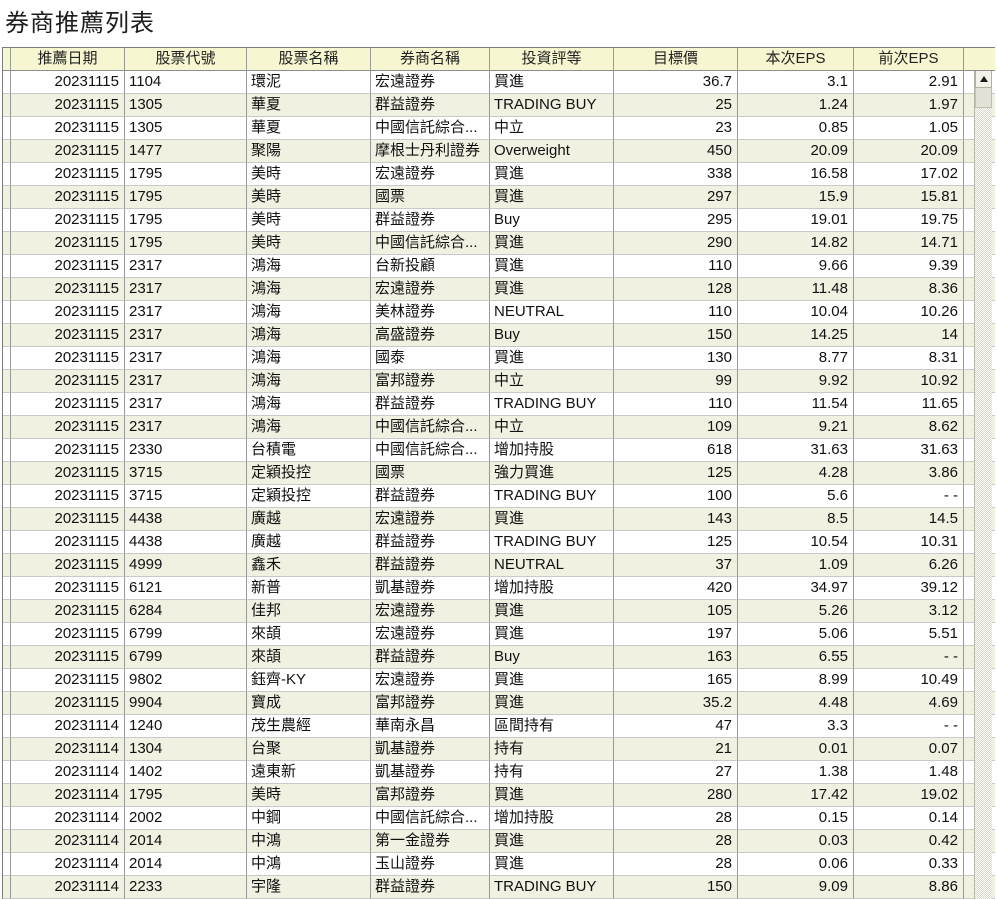 The image size is (997, 899). Describe the element at coordinates (499, 519) in the screenshot. I see `table-row: 20231115 4438 廣越 宏遠證券 買進 143 8.5 14.5` at that location.